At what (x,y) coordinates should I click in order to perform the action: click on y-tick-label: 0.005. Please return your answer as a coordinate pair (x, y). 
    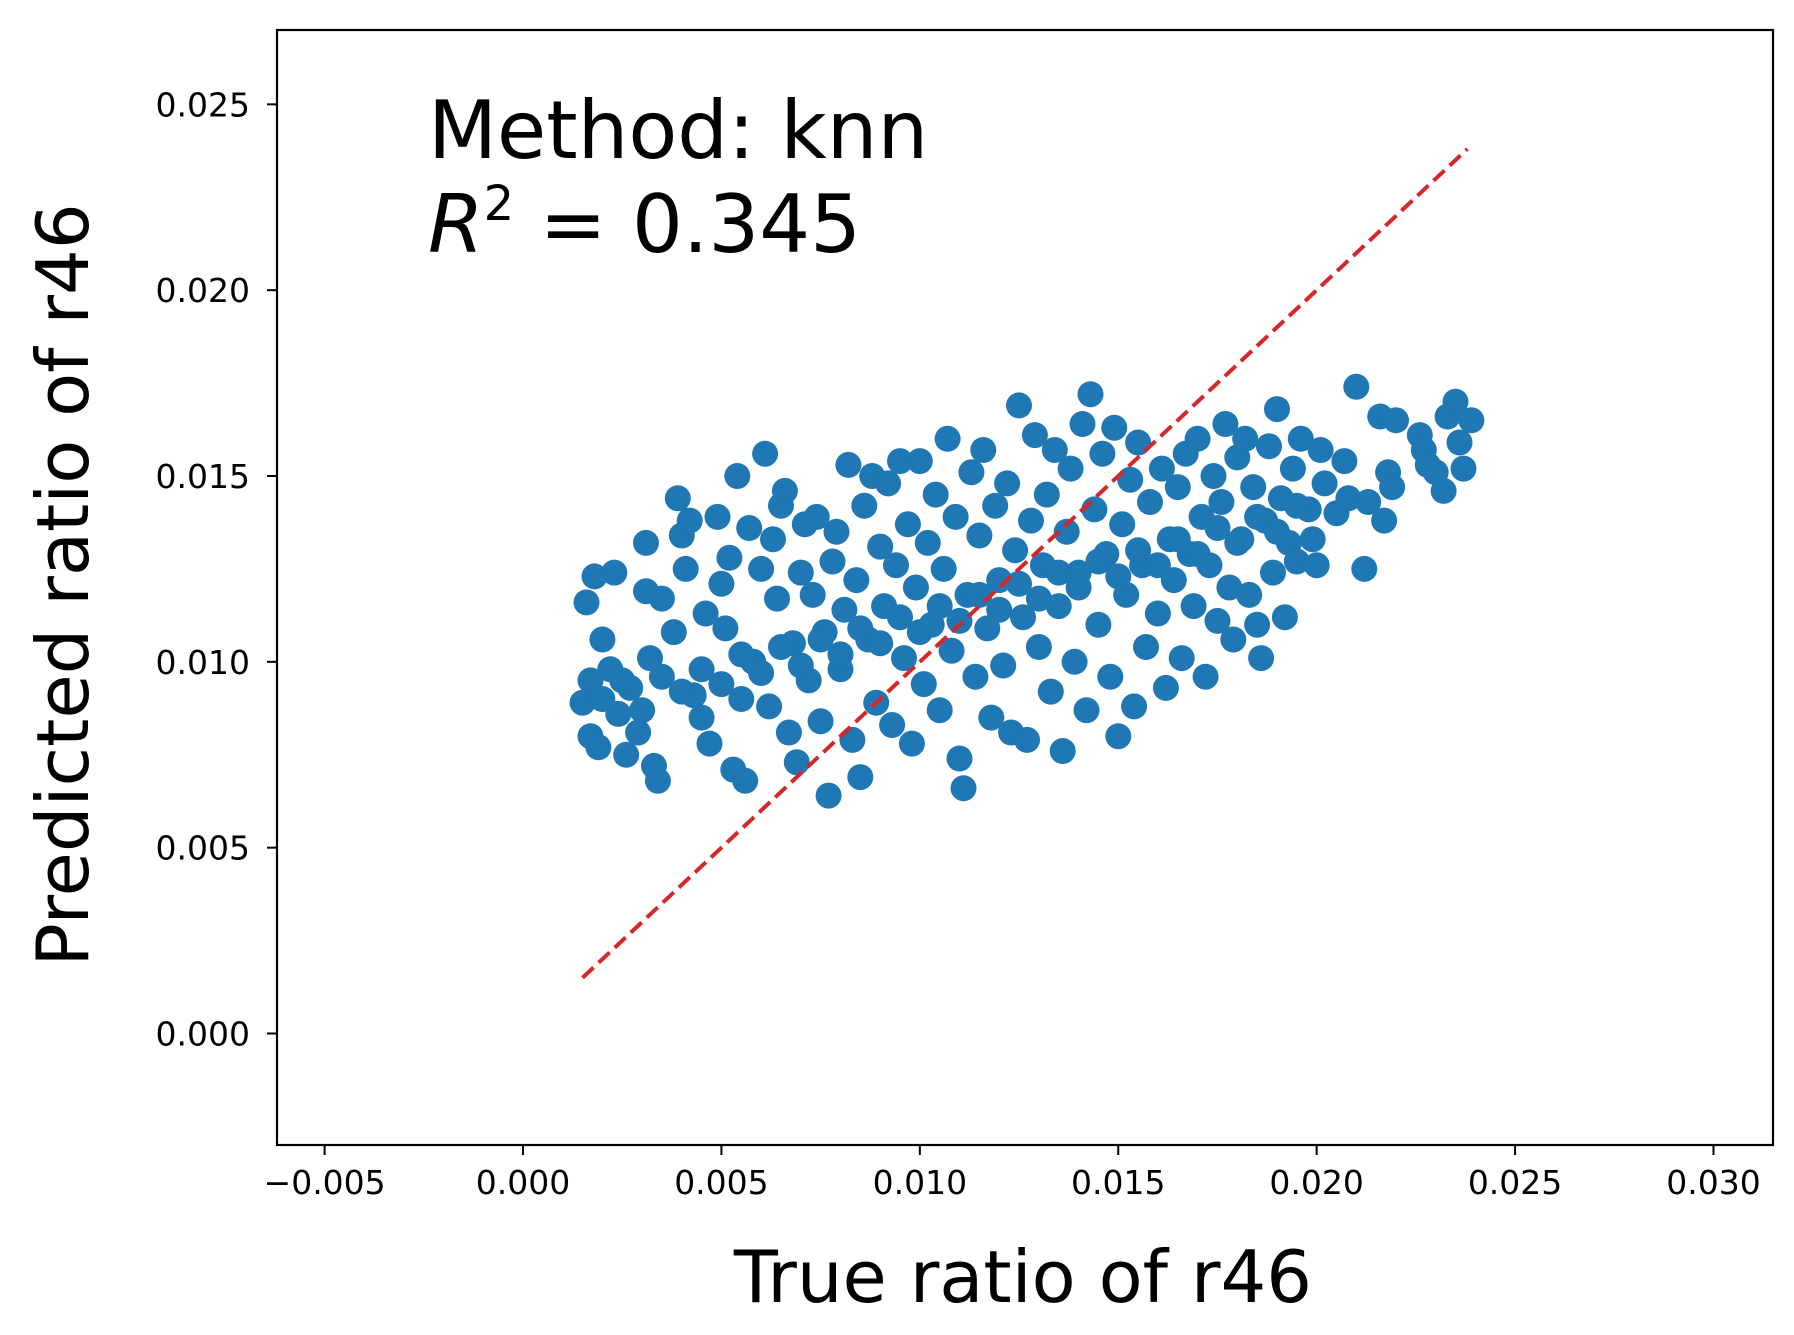
    Looking at the image, I should click on (203, 848).